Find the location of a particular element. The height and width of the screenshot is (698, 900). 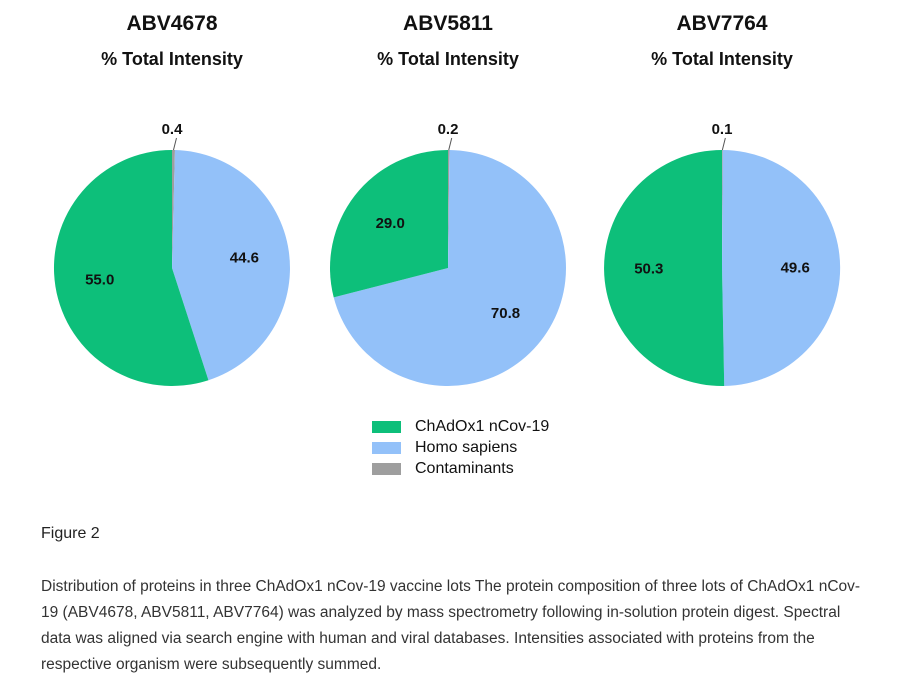

legend-swatch-chadox1 is located at coordinates (386, 426).